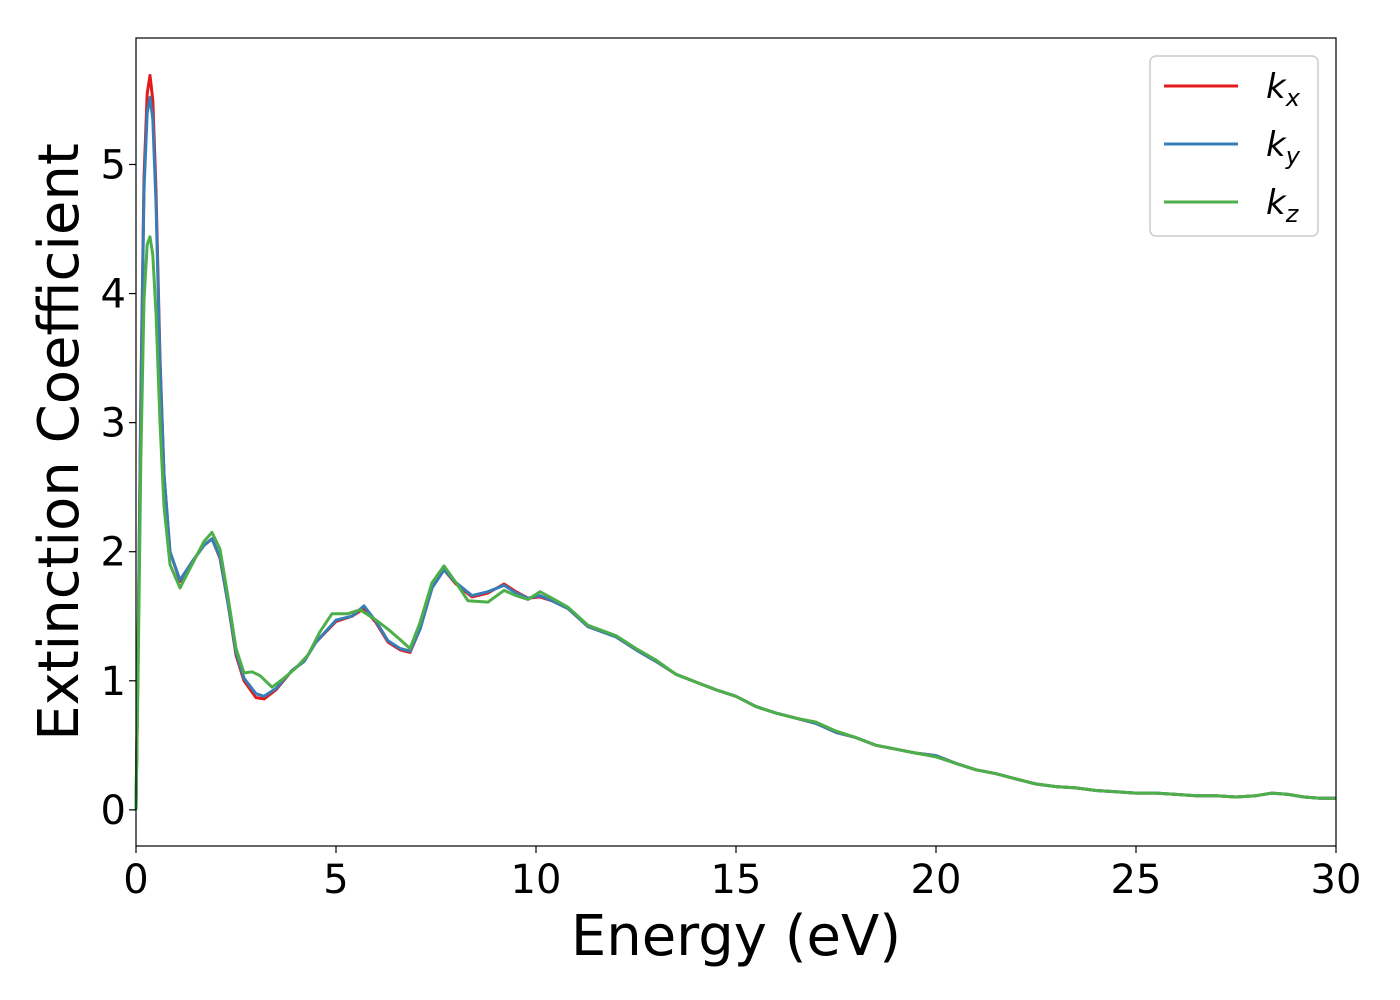 The image size is (1400, 1000). I want to click on x-axis-ticks: 0 5 10 15 20 25 30, so click(742, 874).